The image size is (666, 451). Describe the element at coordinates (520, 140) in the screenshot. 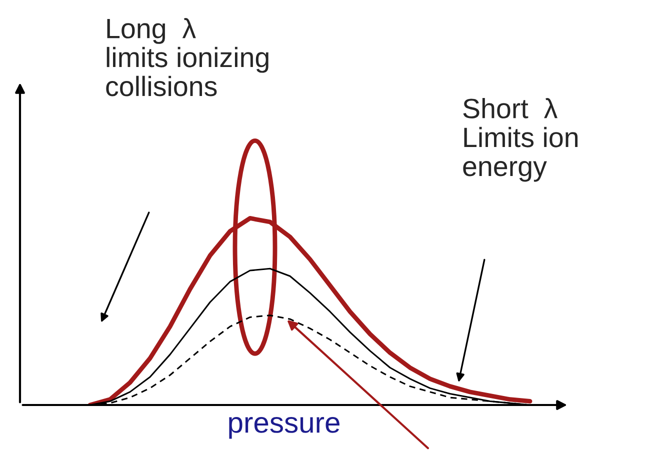

I see `text: Short λ Limits ion energy` at that location.